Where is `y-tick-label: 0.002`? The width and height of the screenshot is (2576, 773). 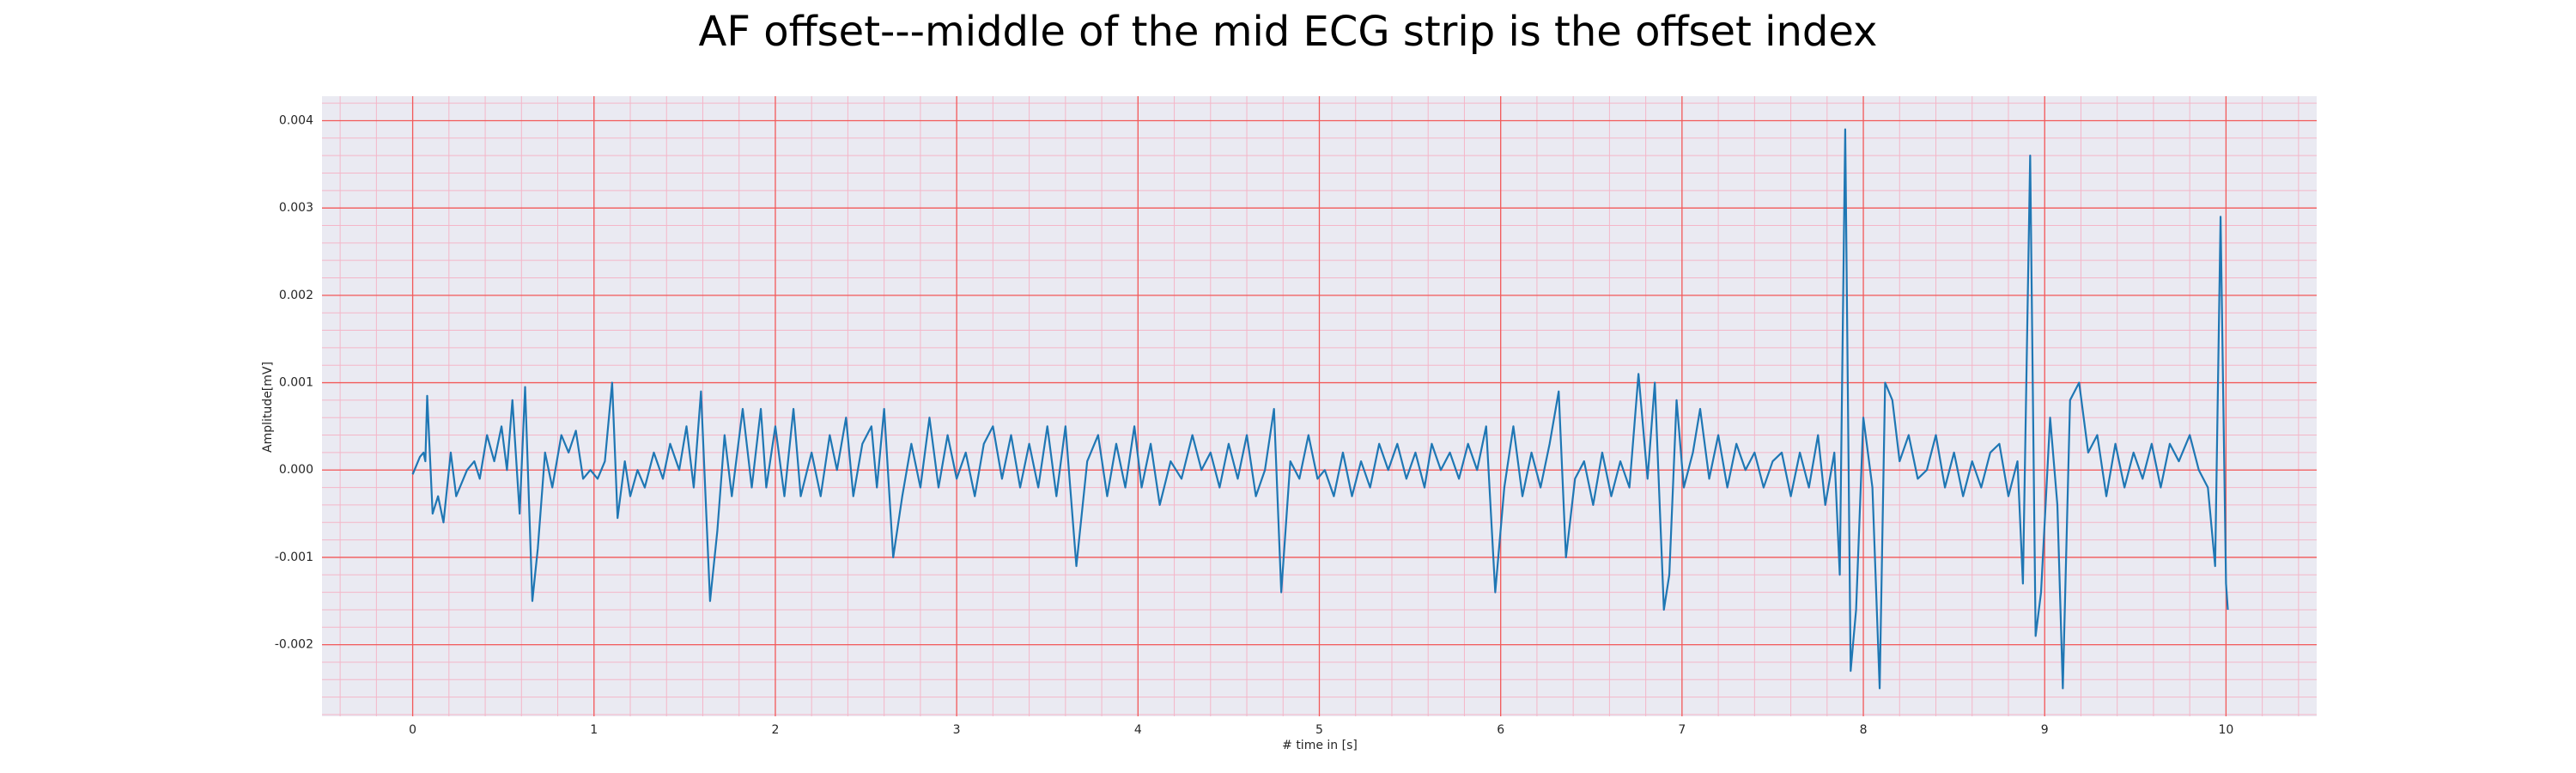
y-tick-label: 0.002 is located at coordinates (296, 295).